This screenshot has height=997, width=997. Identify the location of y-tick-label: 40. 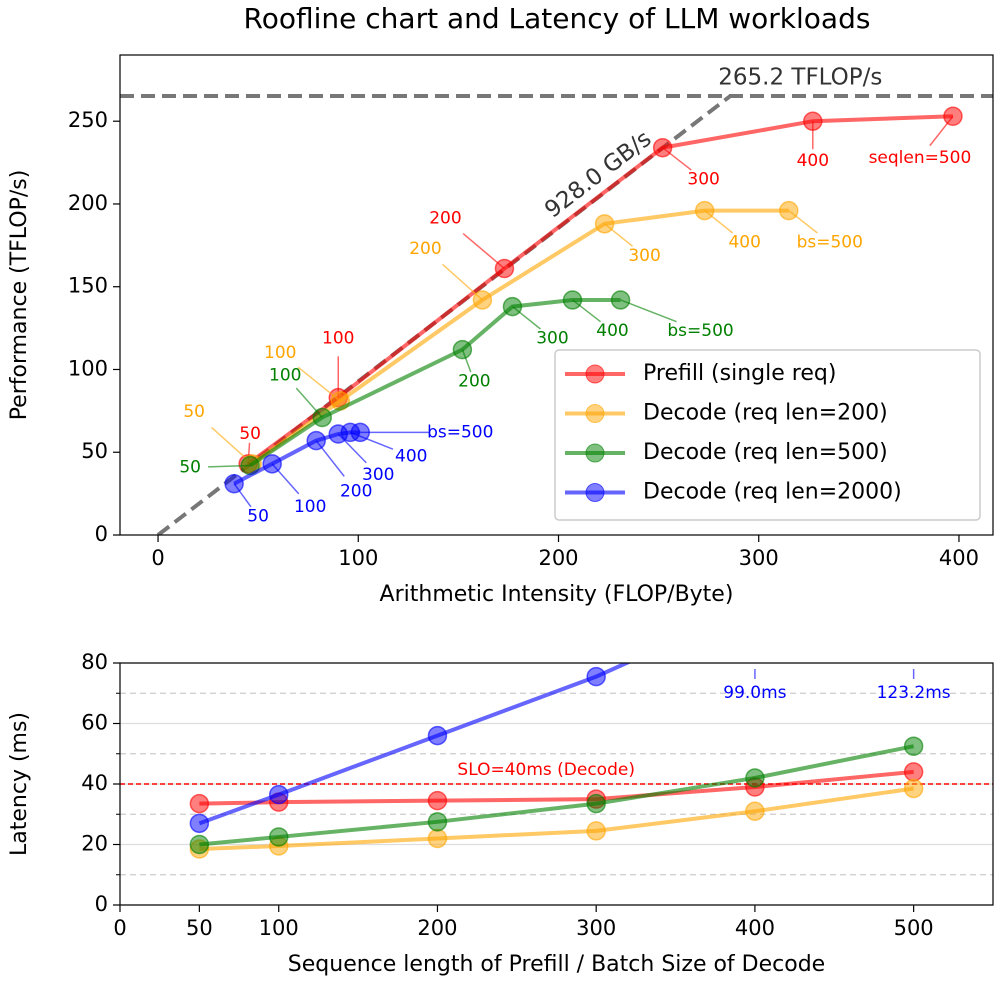
(94, 783).